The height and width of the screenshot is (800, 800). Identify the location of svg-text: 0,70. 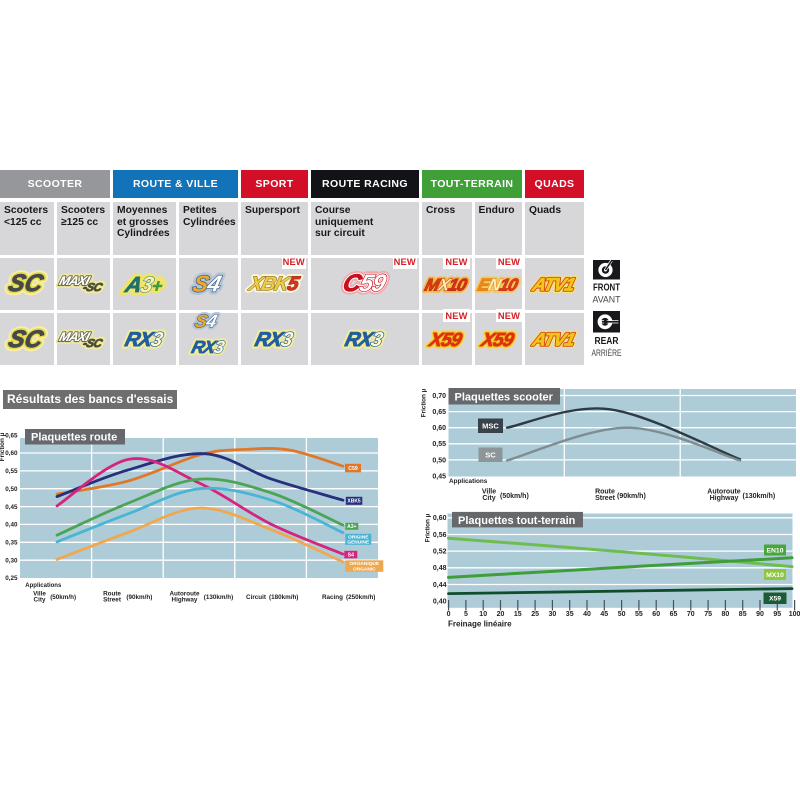
(439, 396).